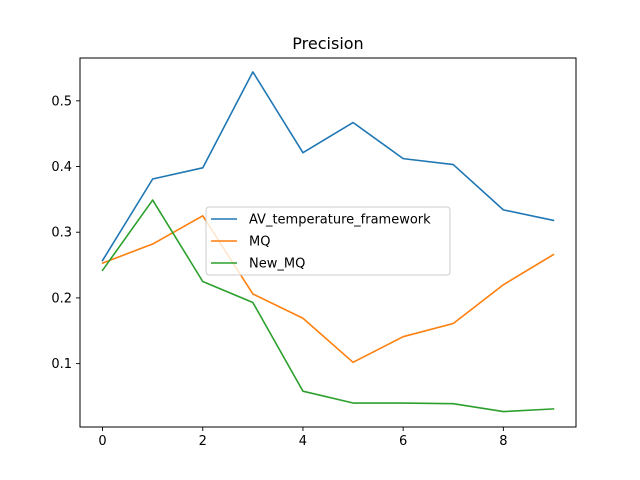  Describe the element at coordinates (327, 43) in the screenshot. I see `chart-title: Precision` at that location.